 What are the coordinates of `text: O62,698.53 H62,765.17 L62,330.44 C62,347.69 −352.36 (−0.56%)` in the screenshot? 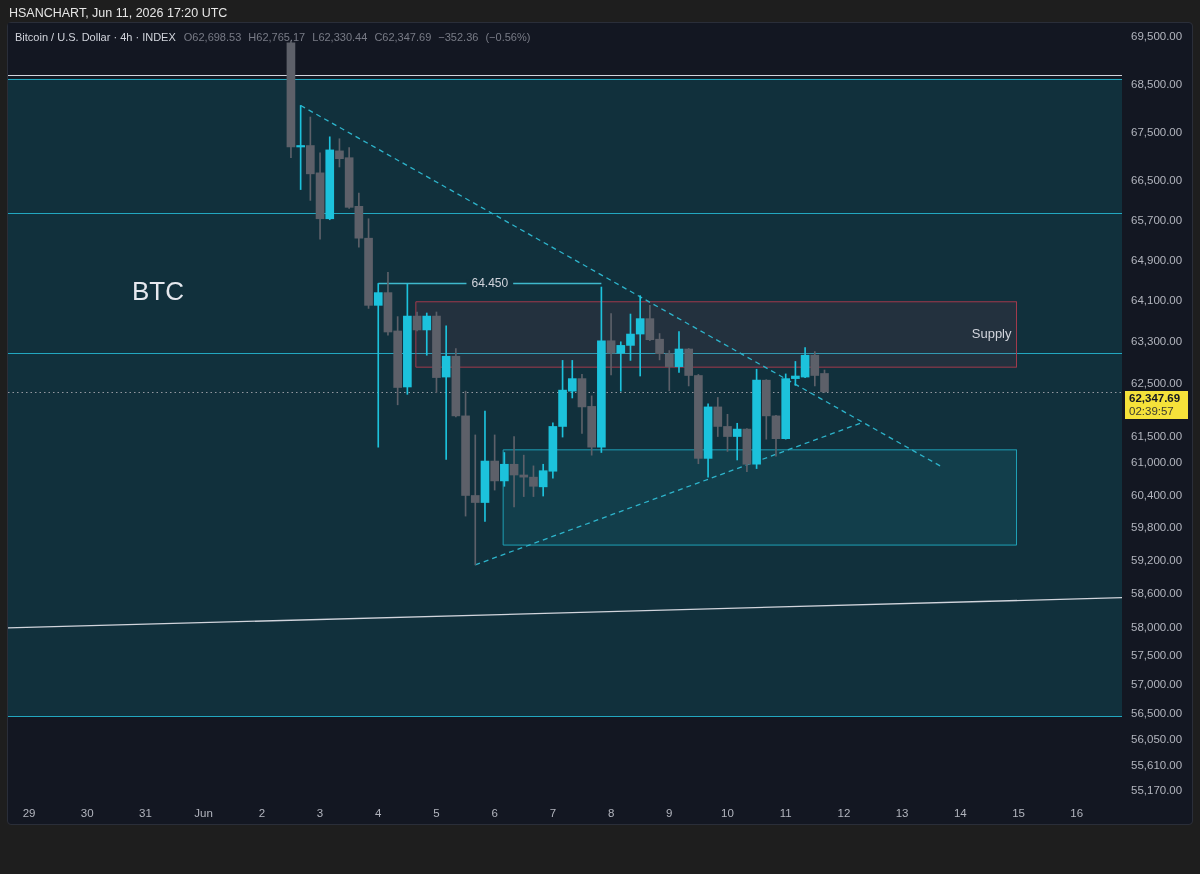 It's located at (357, 37).